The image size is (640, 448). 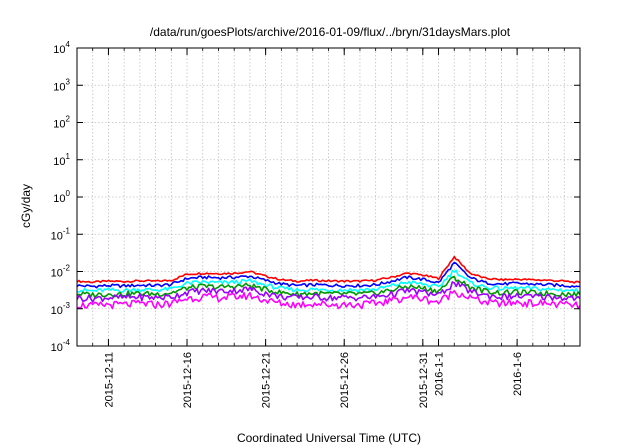 What do you see at coordinates (424, 380) in the screenshot?
I see `x-tick-label: 2015-12-31` at bounding box center [424, 380].